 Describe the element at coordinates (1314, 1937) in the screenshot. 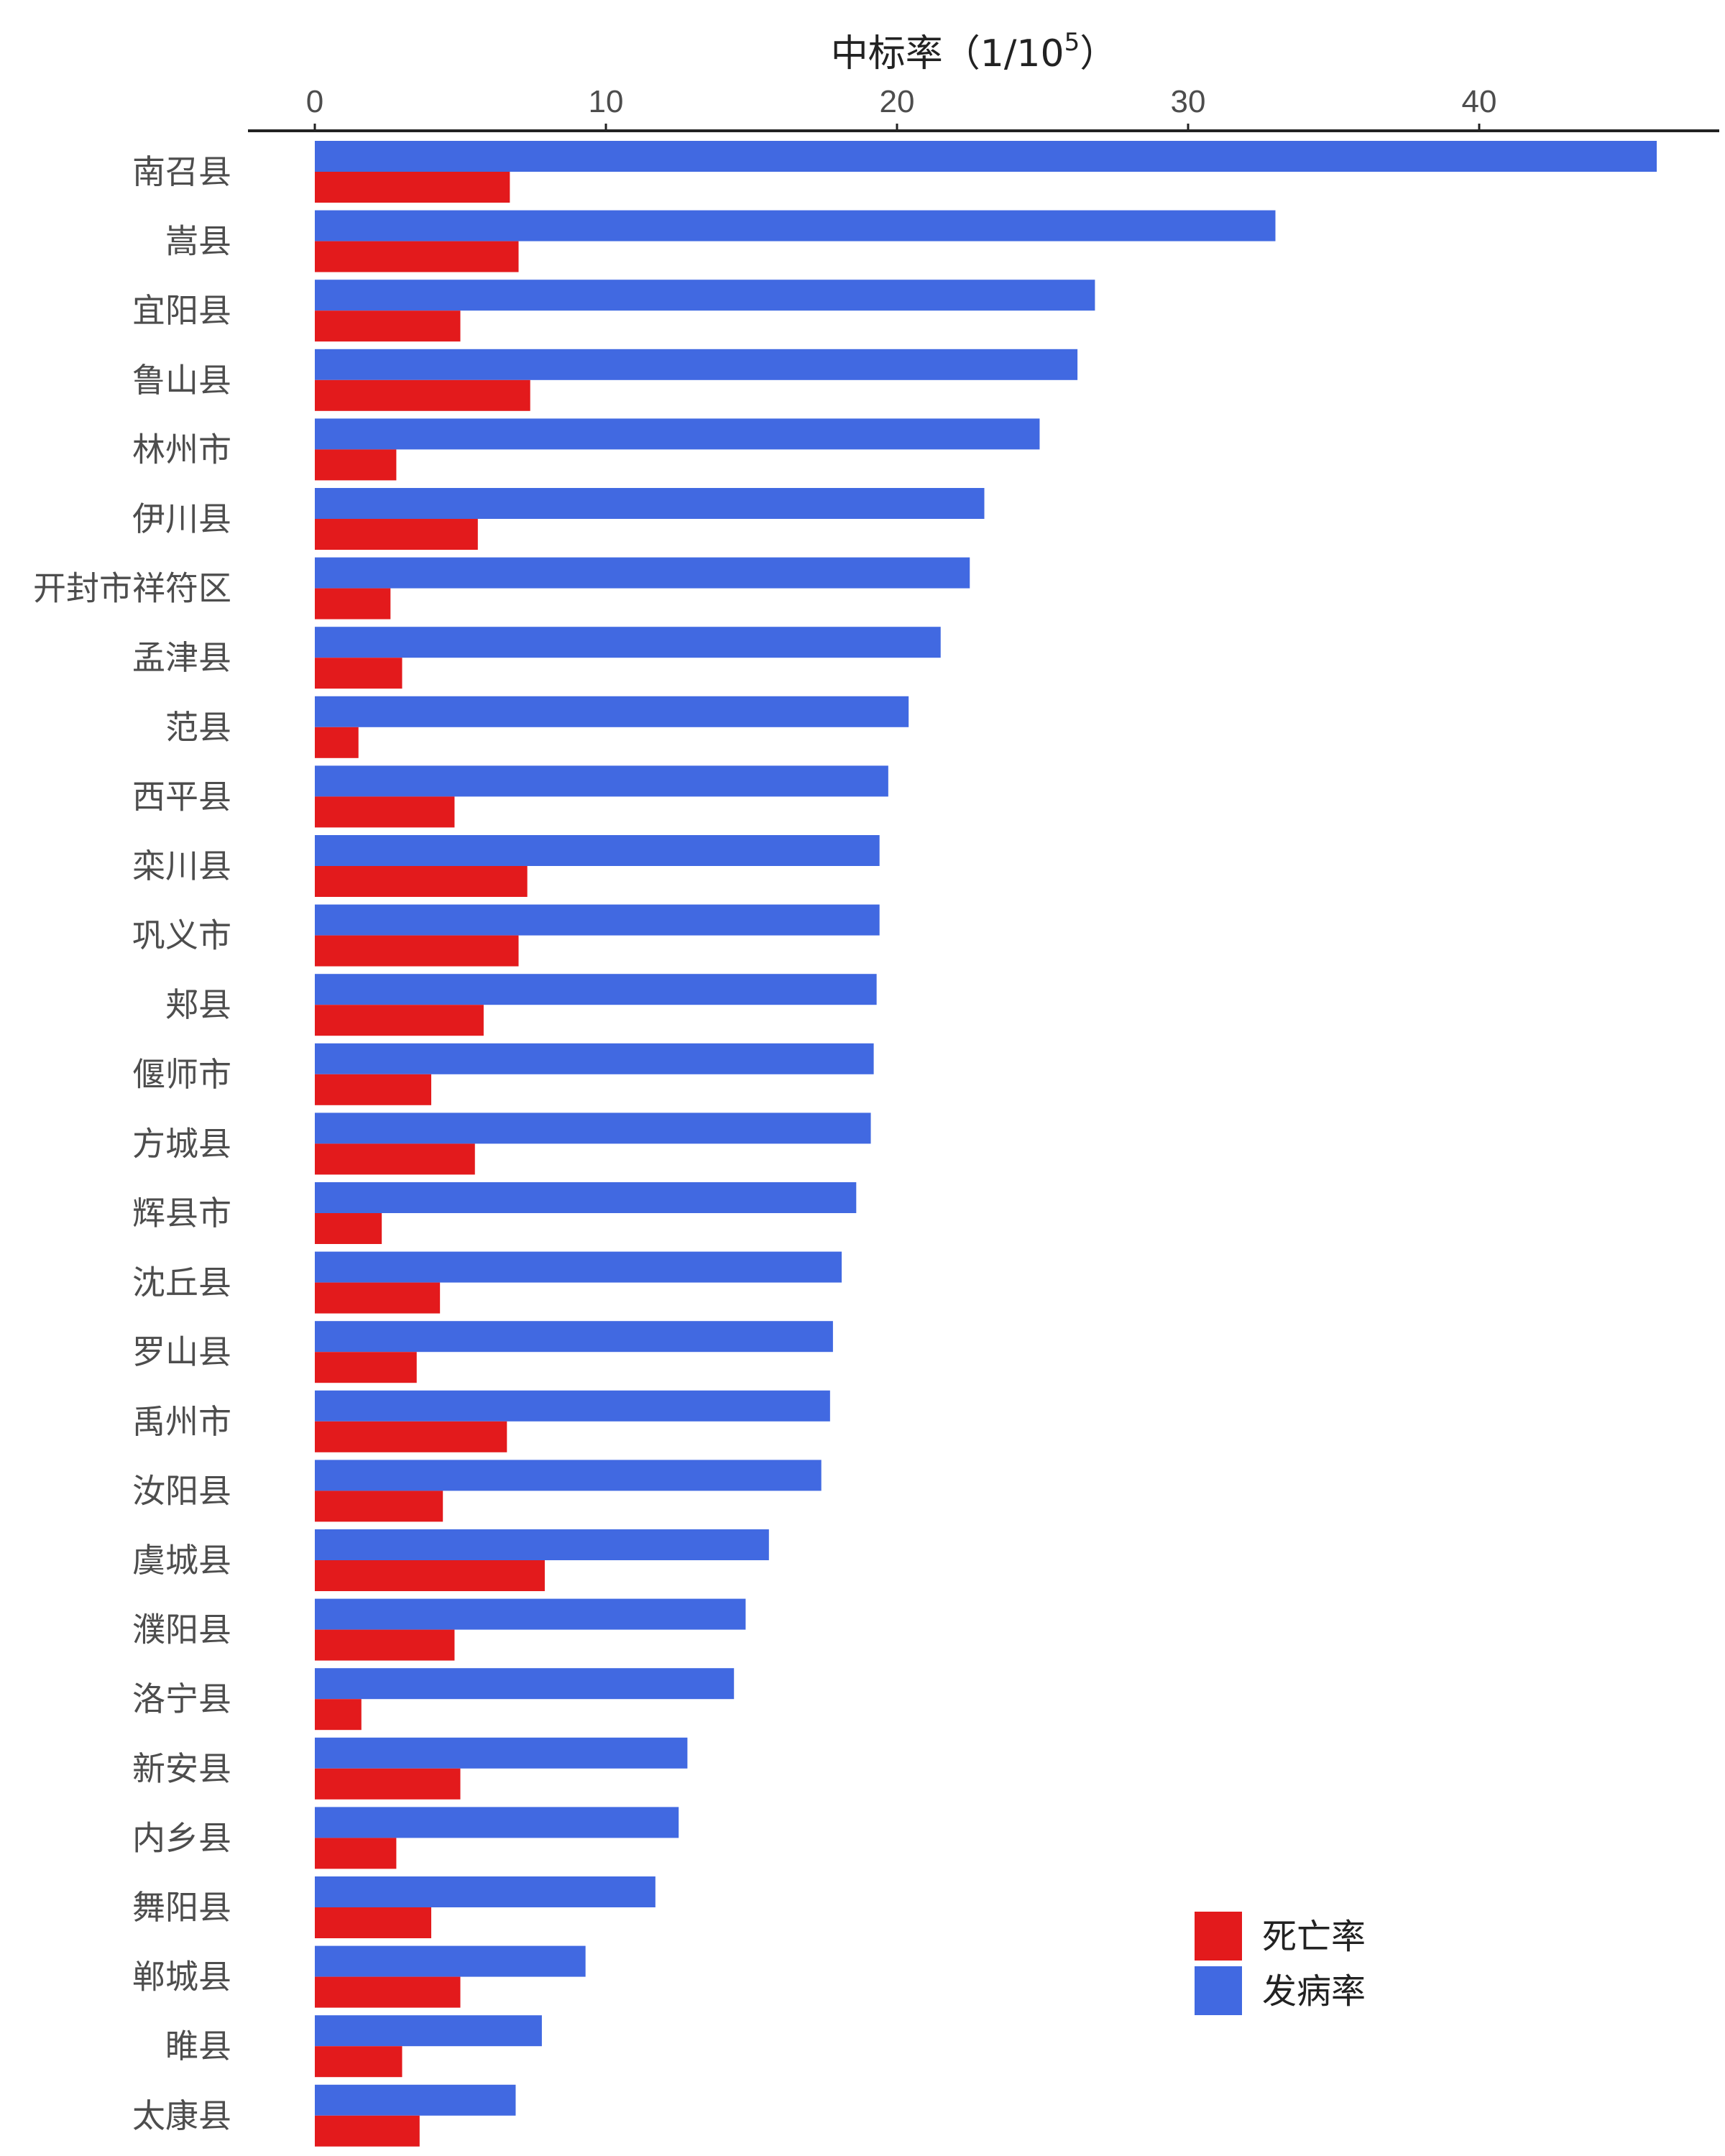

I see `legend-label: 死亡率` at that location.